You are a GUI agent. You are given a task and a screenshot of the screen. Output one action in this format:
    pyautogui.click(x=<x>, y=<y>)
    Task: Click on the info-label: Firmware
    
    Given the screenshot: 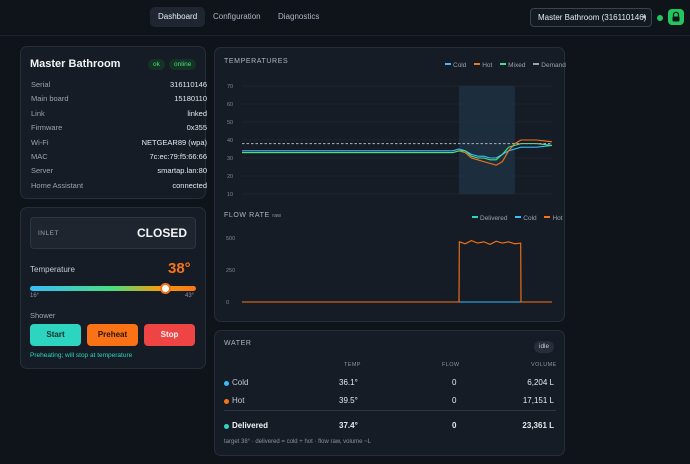 What is the action you would take?
    pyautogui.click(x=47, y=128)
    